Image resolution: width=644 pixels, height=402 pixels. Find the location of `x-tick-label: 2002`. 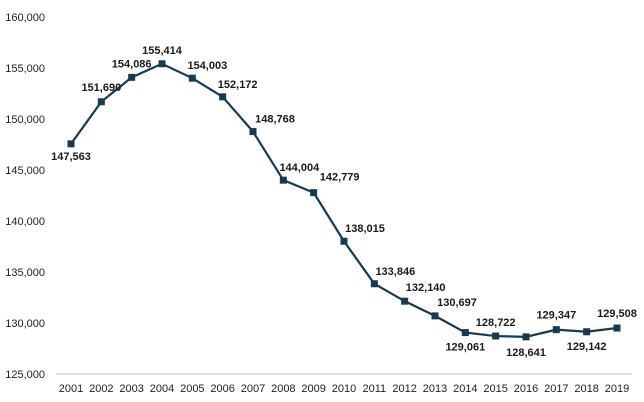

x-tick-label: 2002 is located at coordinates (101, 389).